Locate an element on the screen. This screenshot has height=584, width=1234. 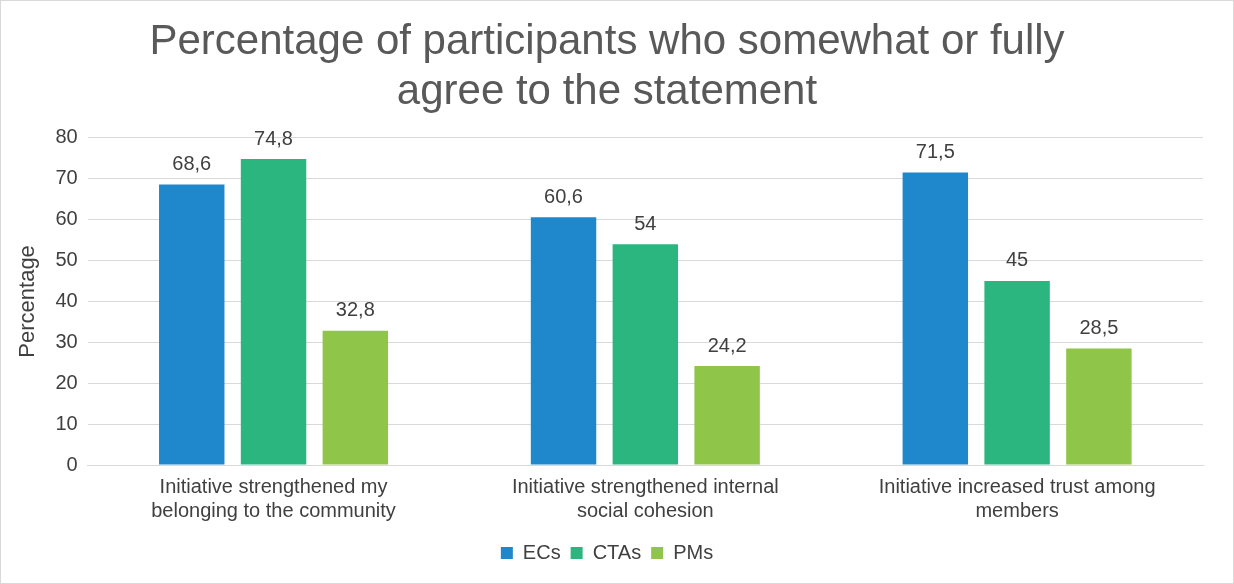
legend-label: PMs is located at coordinates (693, 551).